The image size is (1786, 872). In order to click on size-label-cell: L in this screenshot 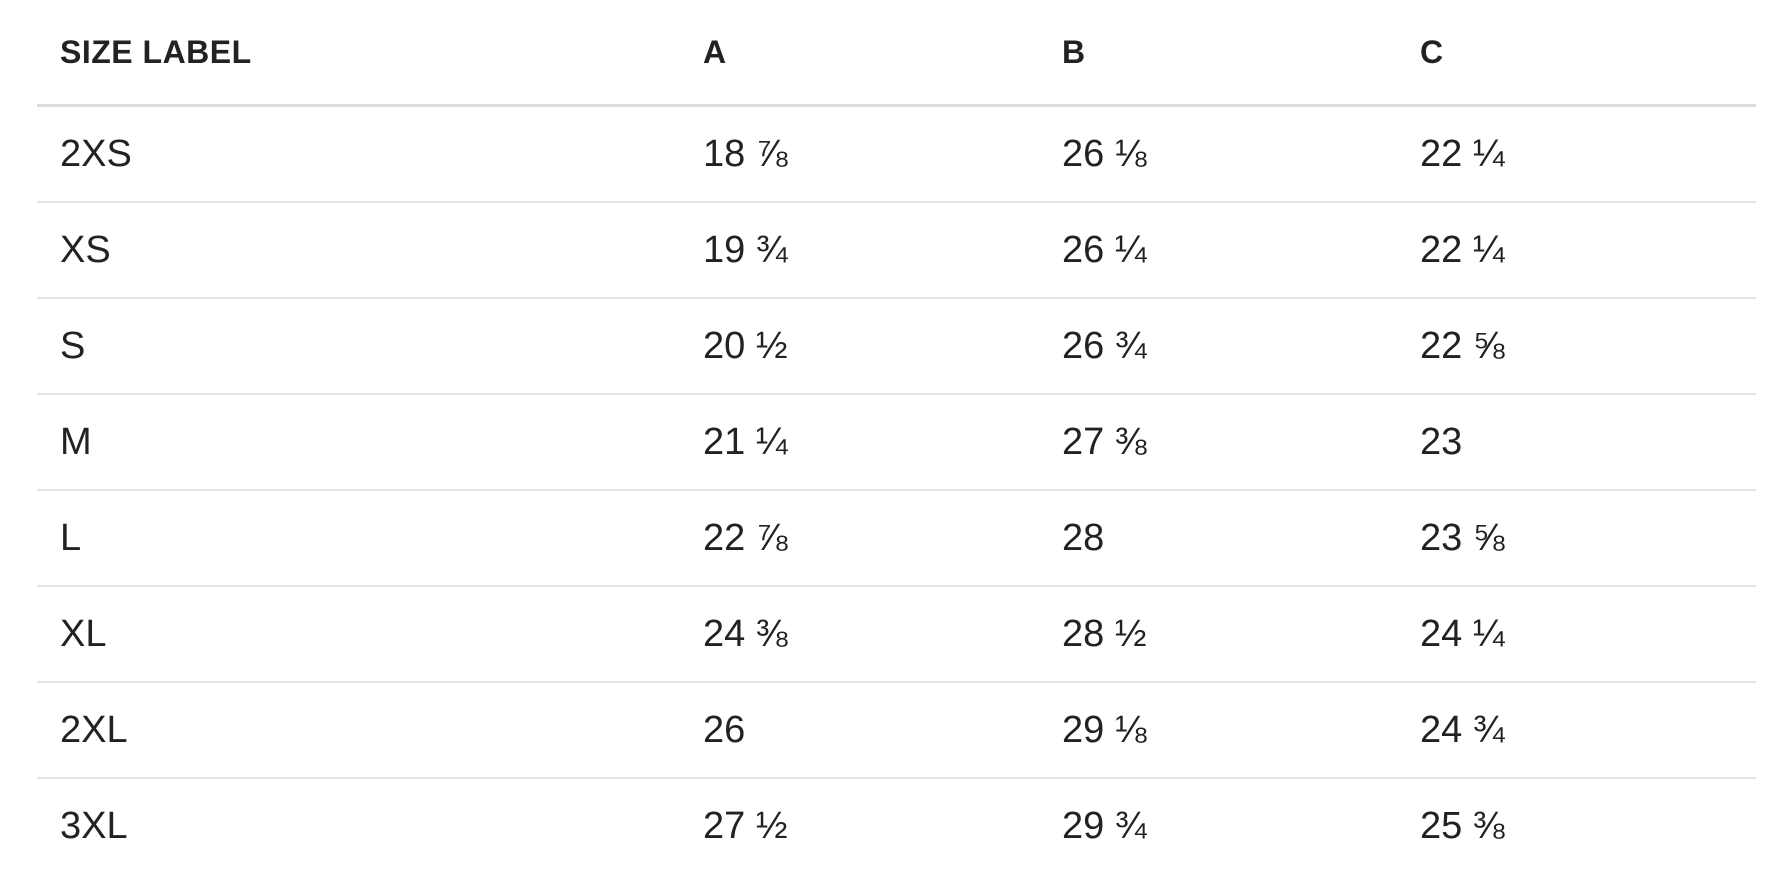, I will do `click(370, 538)`.